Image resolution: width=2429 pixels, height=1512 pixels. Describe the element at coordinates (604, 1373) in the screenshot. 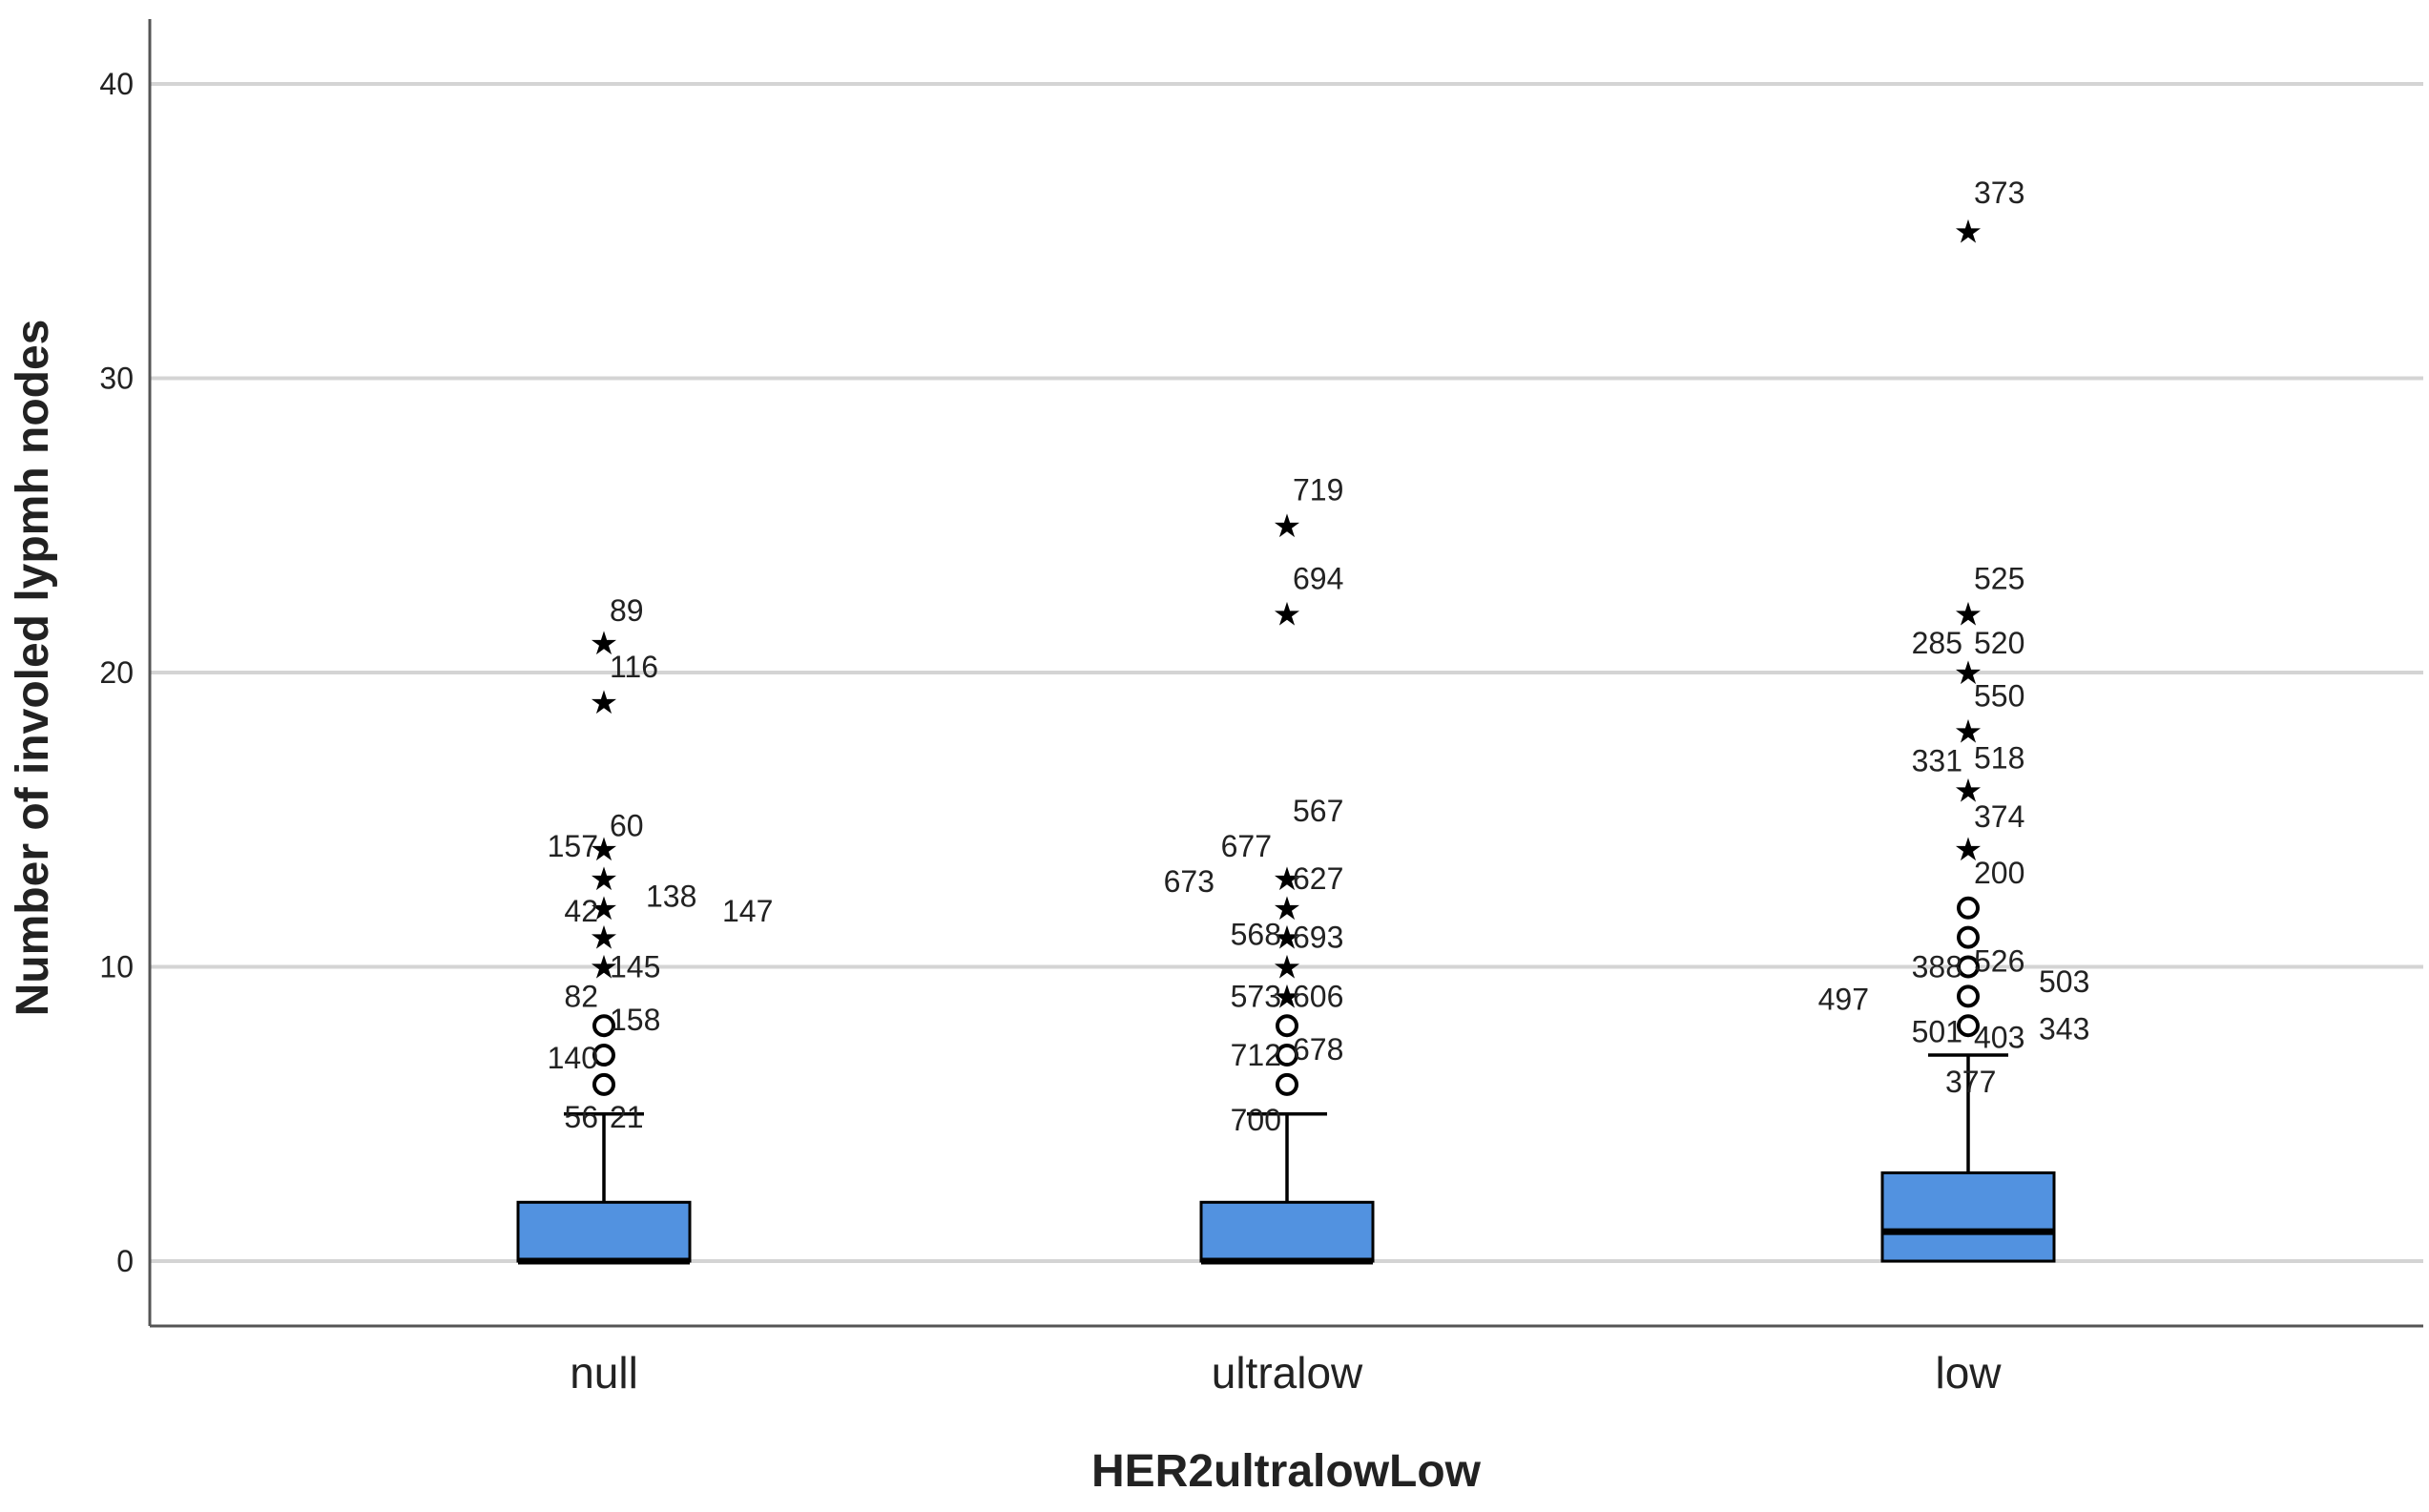

I see `x-tick-label-null: null` at that location.